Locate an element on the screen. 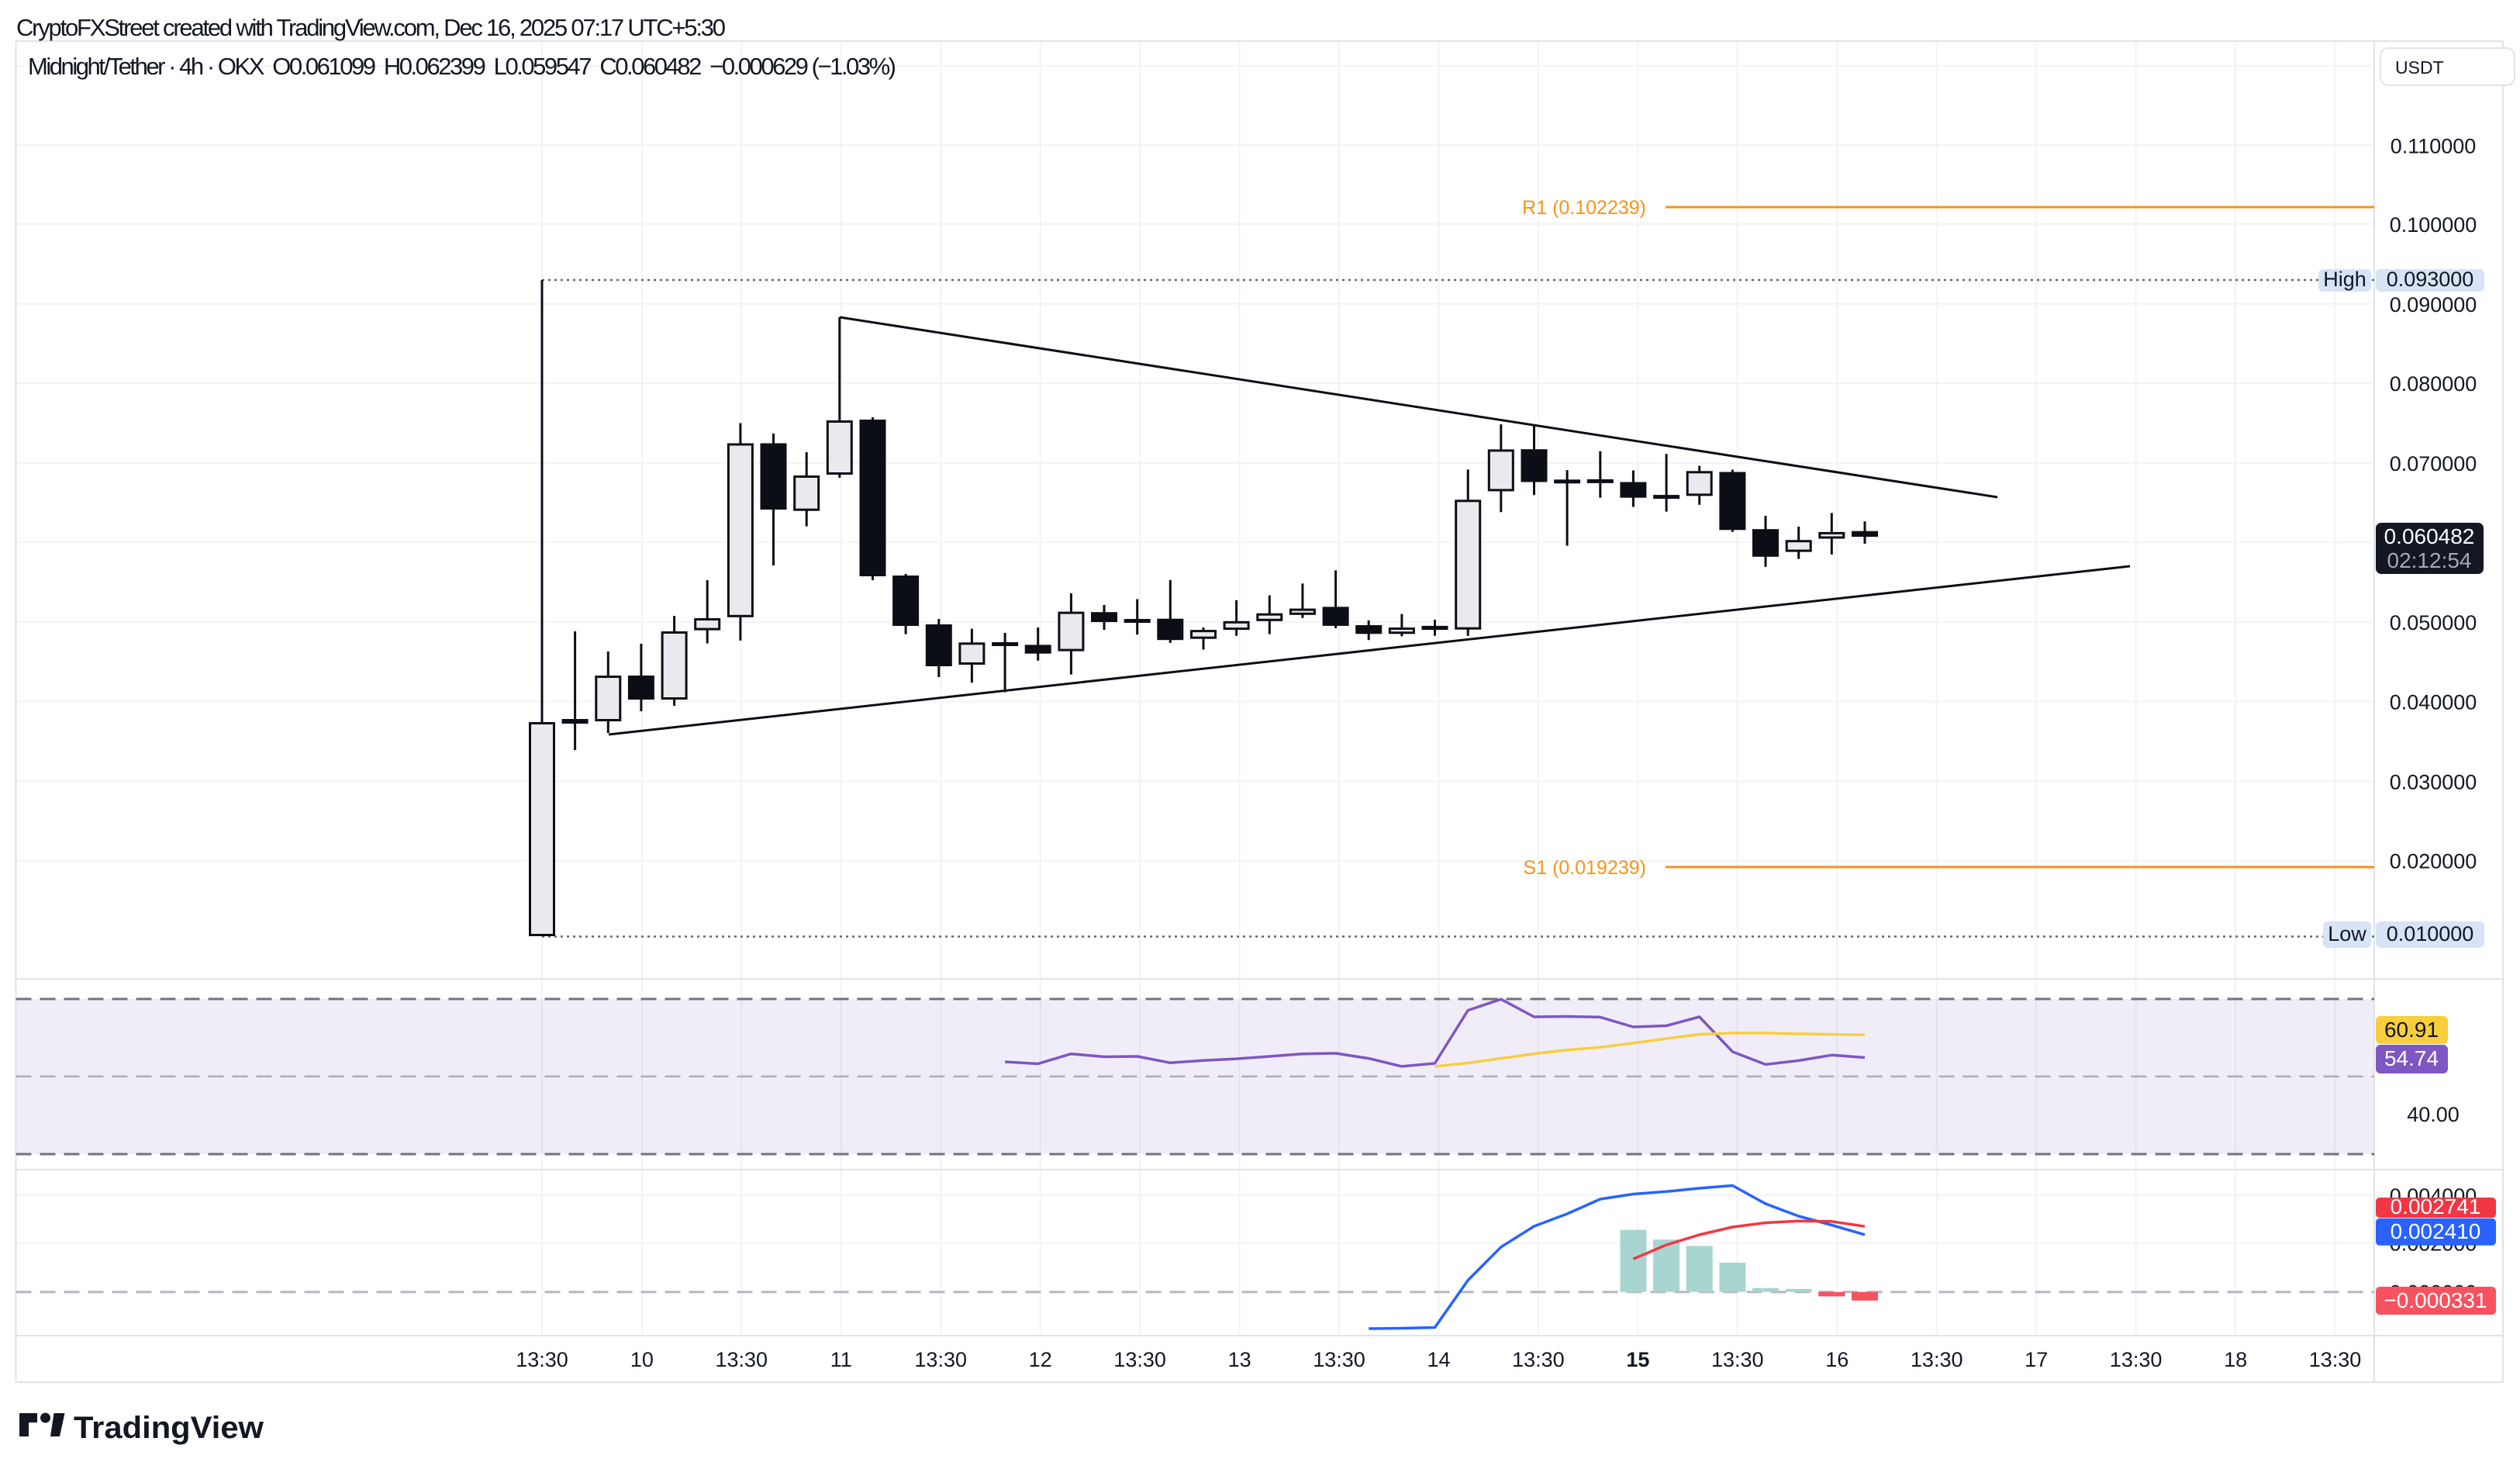 This screenshot has height=1476, width=2520. svg-text: 0.100000 is located at coordinates (2433, 225).